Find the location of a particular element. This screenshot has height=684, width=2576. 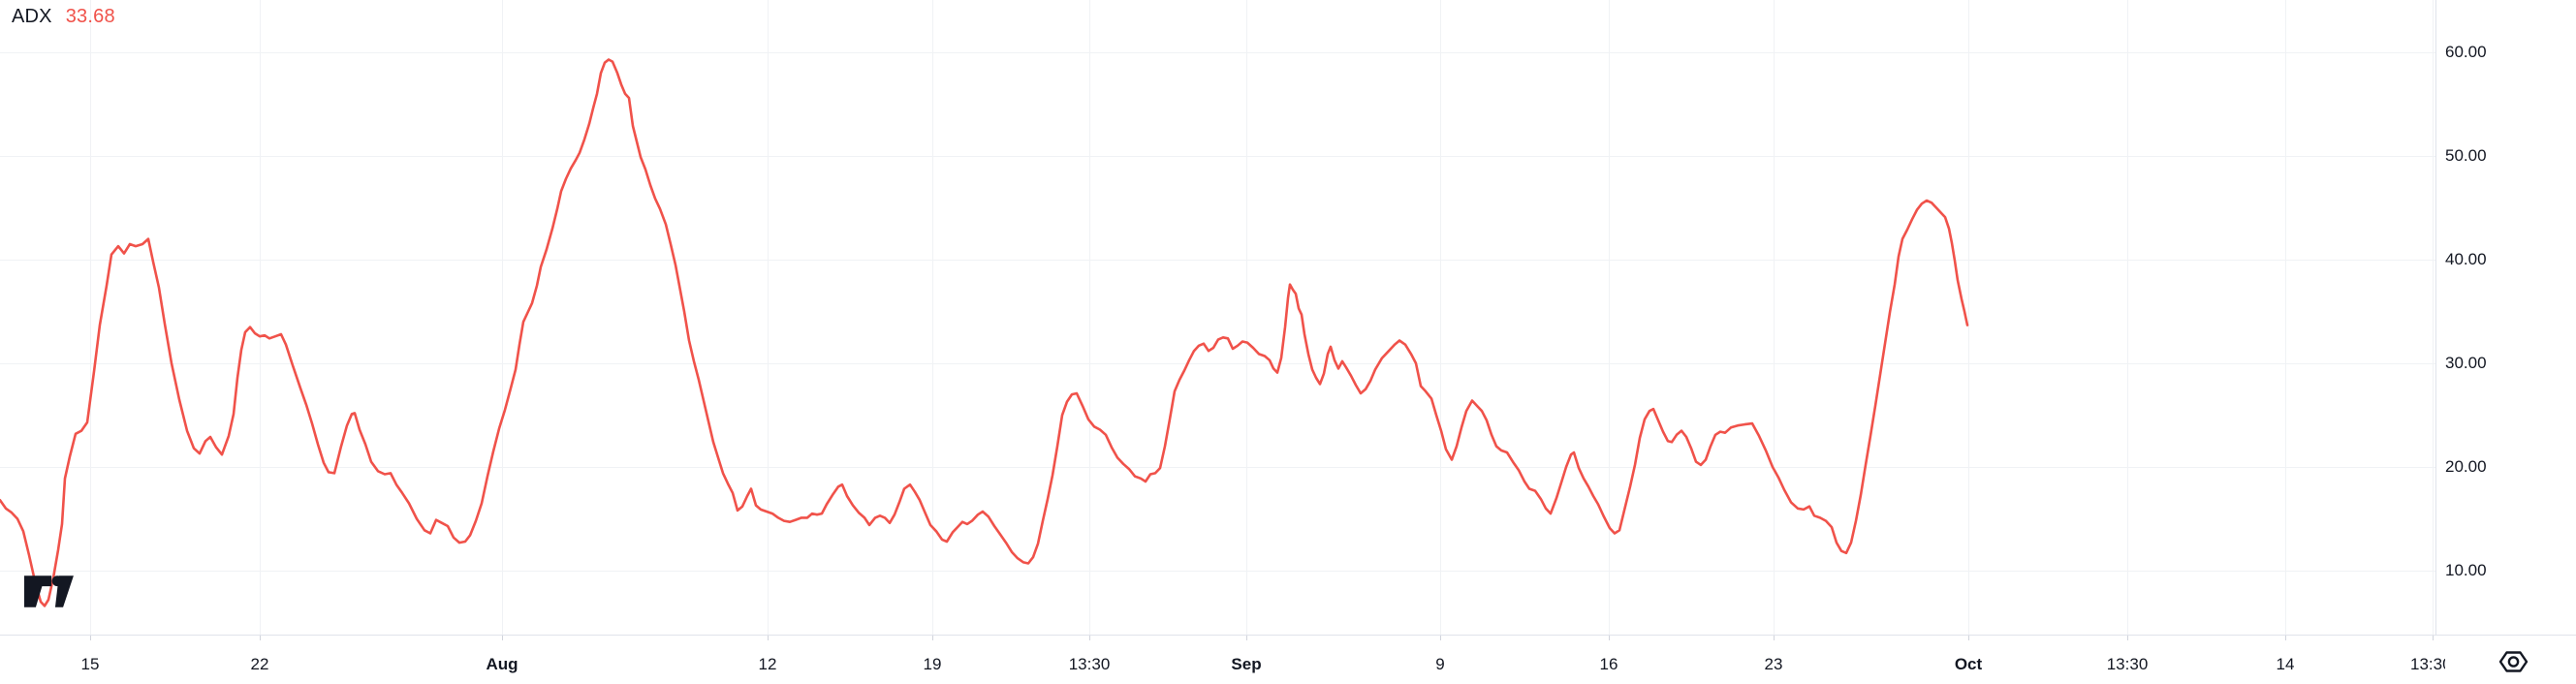

time-tick-label: 23 is located at coordinates (1773, 664).